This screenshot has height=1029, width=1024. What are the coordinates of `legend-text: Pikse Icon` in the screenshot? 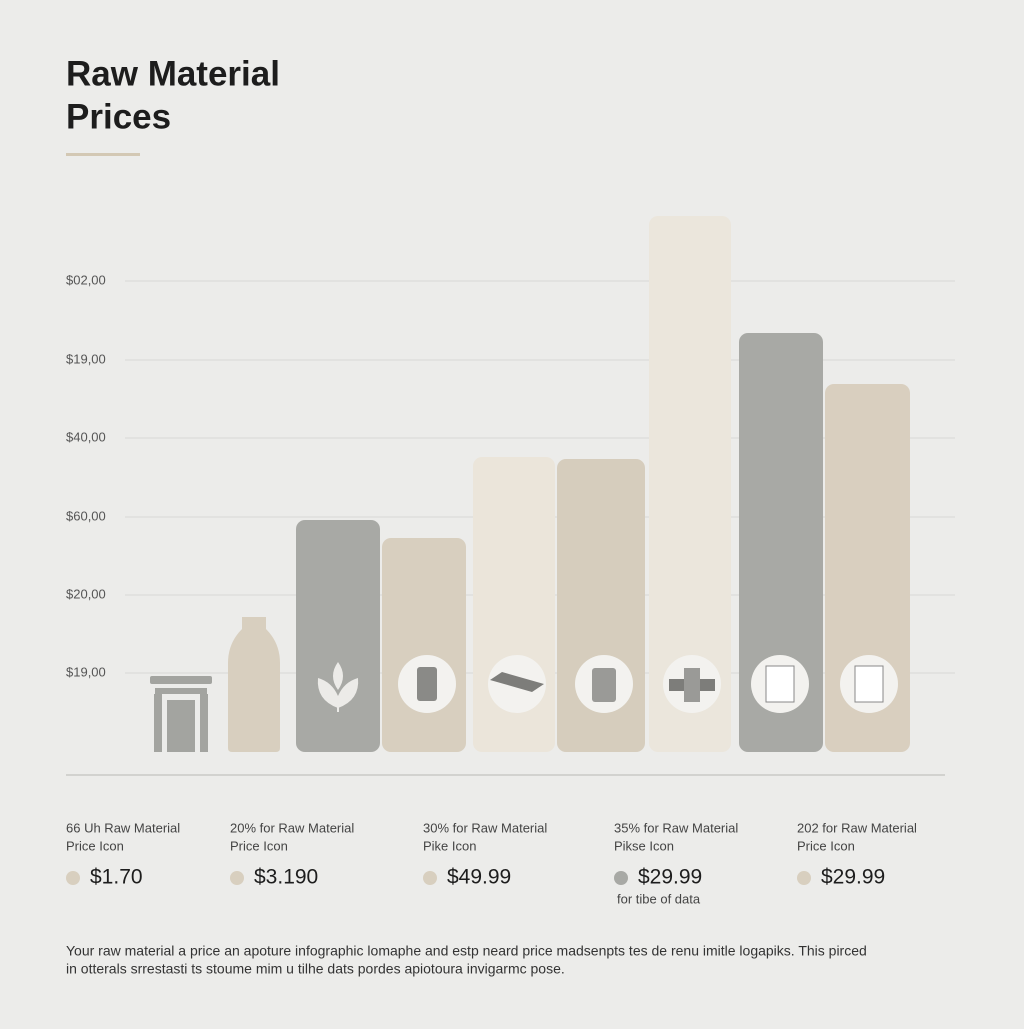 It's located at (644, 845).